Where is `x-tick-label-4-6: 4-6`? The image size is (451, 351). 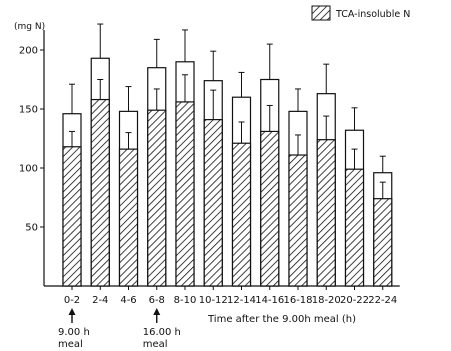
x-tick-label-4-6: 4-6 is located at coordinates (128, 300).